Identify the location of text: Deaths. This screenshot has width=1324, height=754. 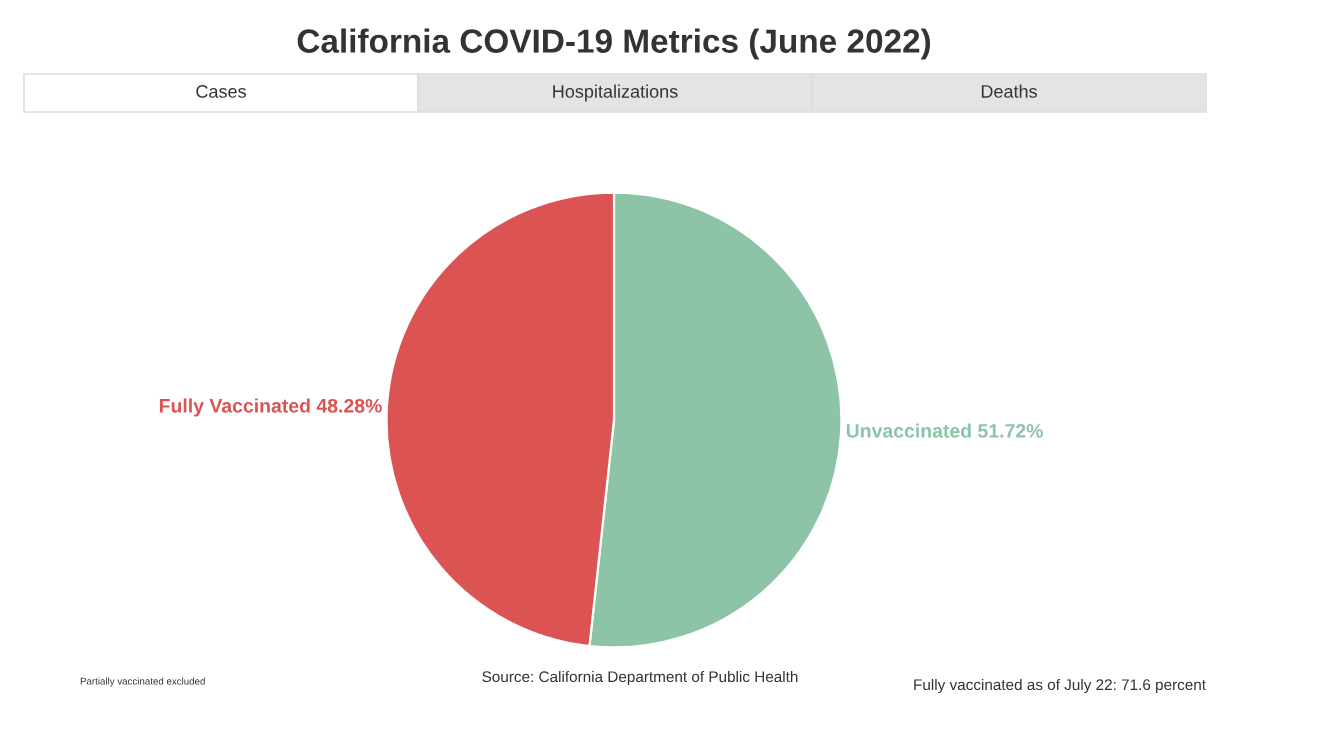
(1009, 91).